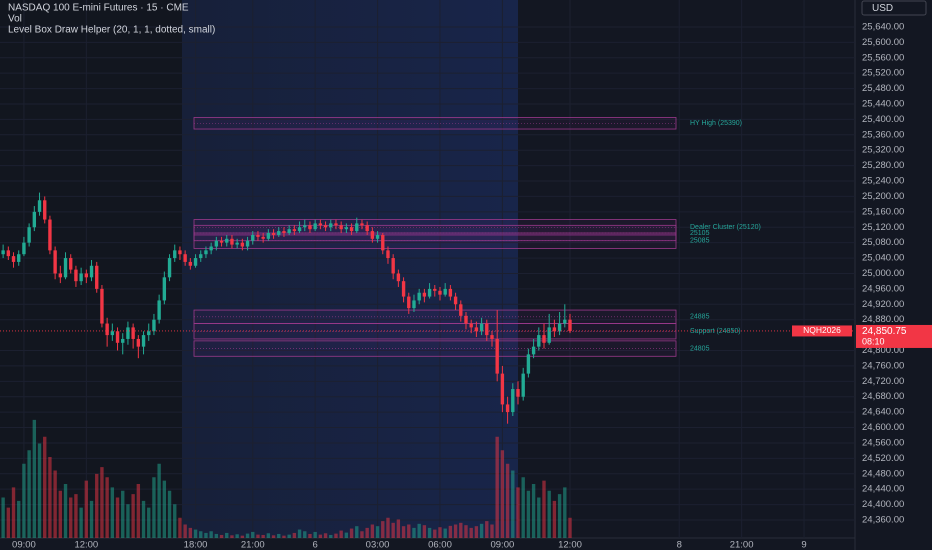  I want to click on y-tick-label: 25,520.00, so click(883, 73).